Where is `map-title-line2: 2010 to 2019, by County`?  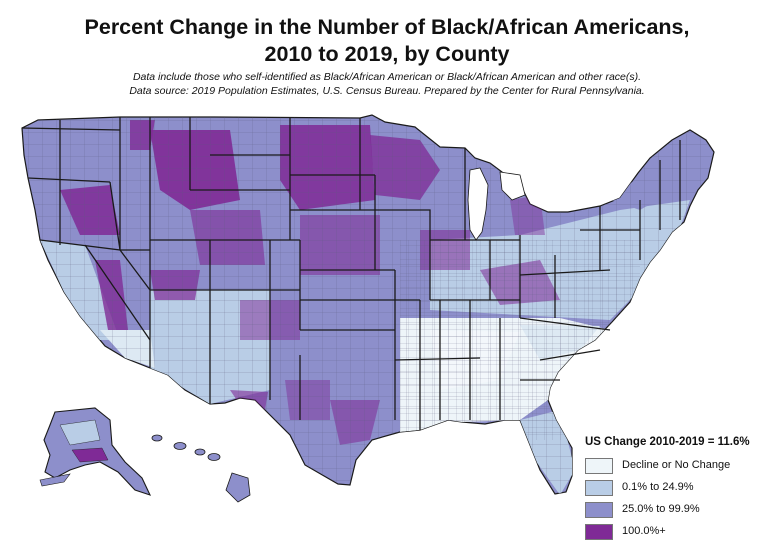
map-title-line2: 2010 to 2019, by County is located at coordinates (387, 54).